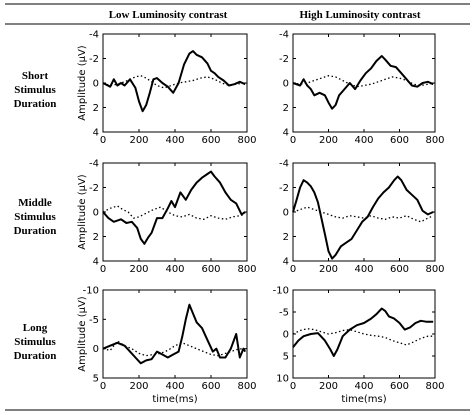  Describe the element at coordinates (359, 15) in the screenshot. I see `col-header-high: High Luminosity contrast` at that location.